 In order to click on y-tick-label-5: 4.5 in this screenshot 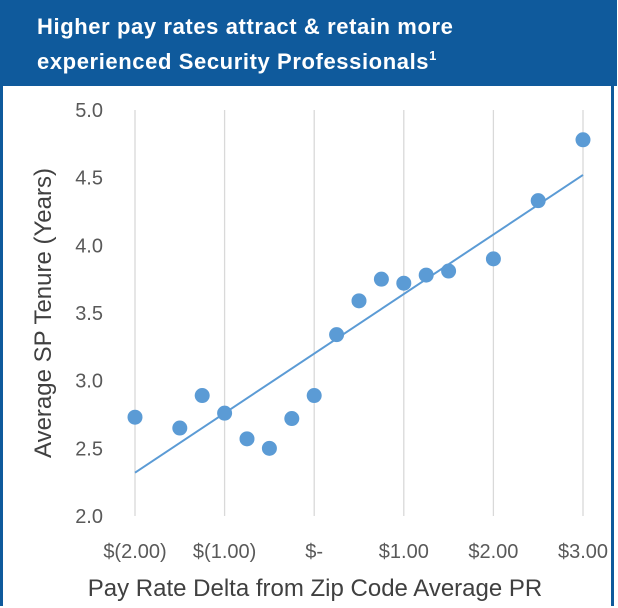, I will do `click(89, 179)`.